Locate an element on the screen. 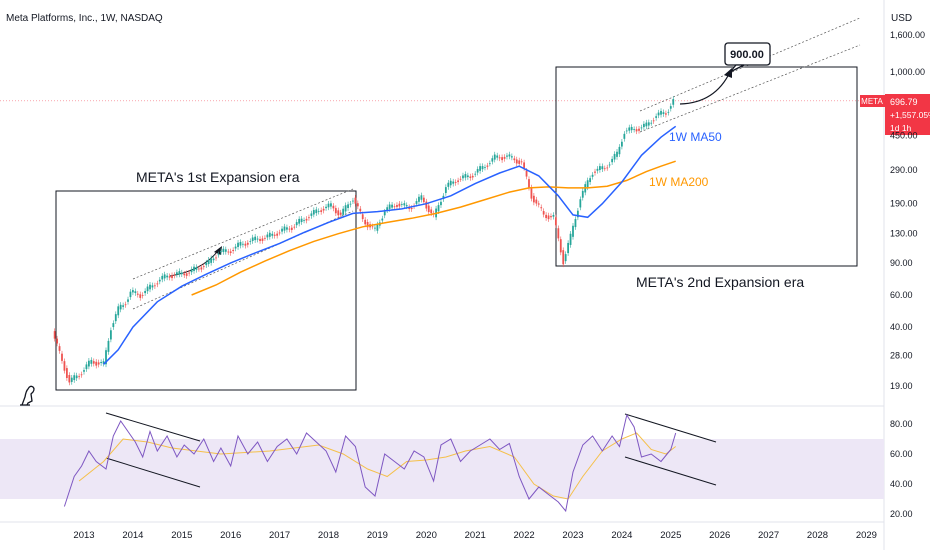 Image resolution: width=932 pixels, height=555 pixels. rsi-channel2-top is located at coordinates (670, 428).